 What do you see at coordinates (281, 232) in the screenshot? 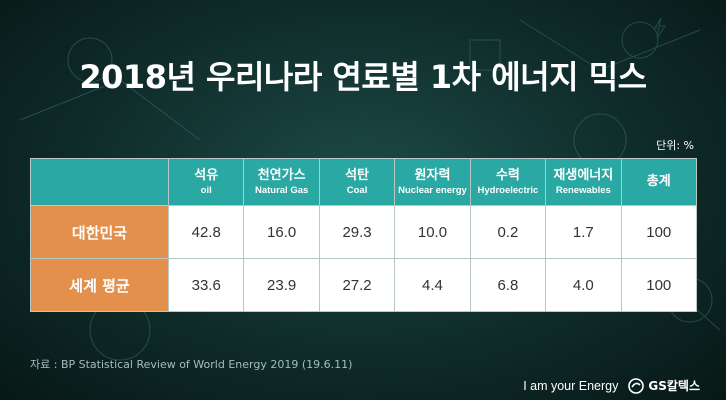
I see `table-cell: 16.0` at bounding box center [281, 232].